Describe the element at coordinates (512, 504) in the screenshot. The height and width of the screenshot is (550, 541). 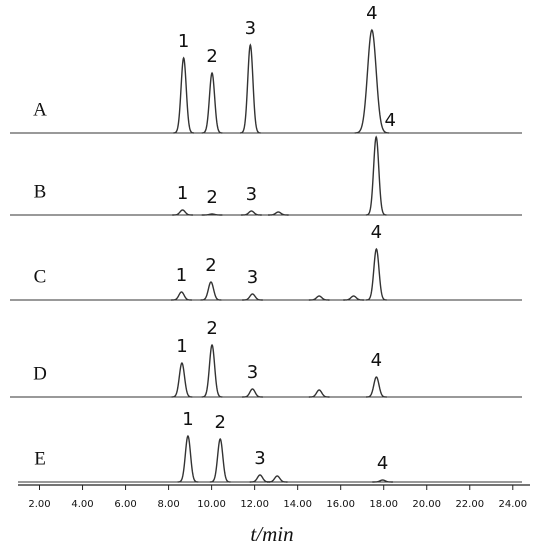
I see `x-tick-label: 24.00` at that location.